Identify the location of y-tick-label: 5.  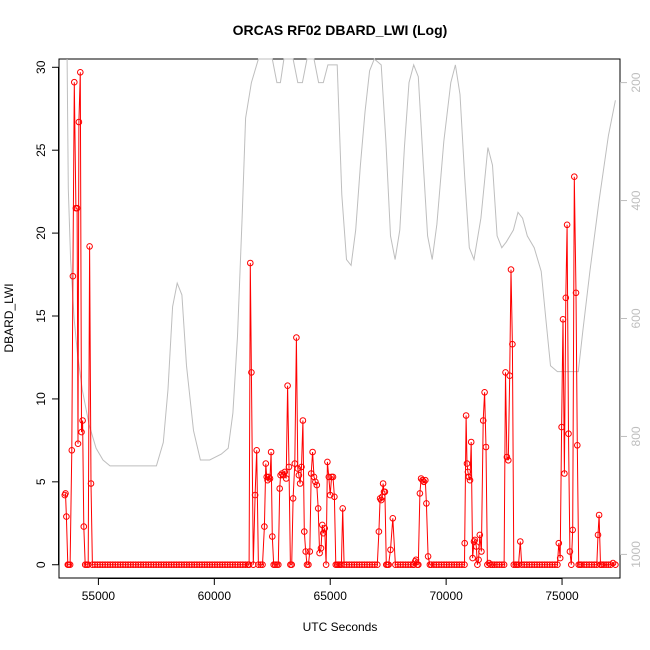
(41, 481).